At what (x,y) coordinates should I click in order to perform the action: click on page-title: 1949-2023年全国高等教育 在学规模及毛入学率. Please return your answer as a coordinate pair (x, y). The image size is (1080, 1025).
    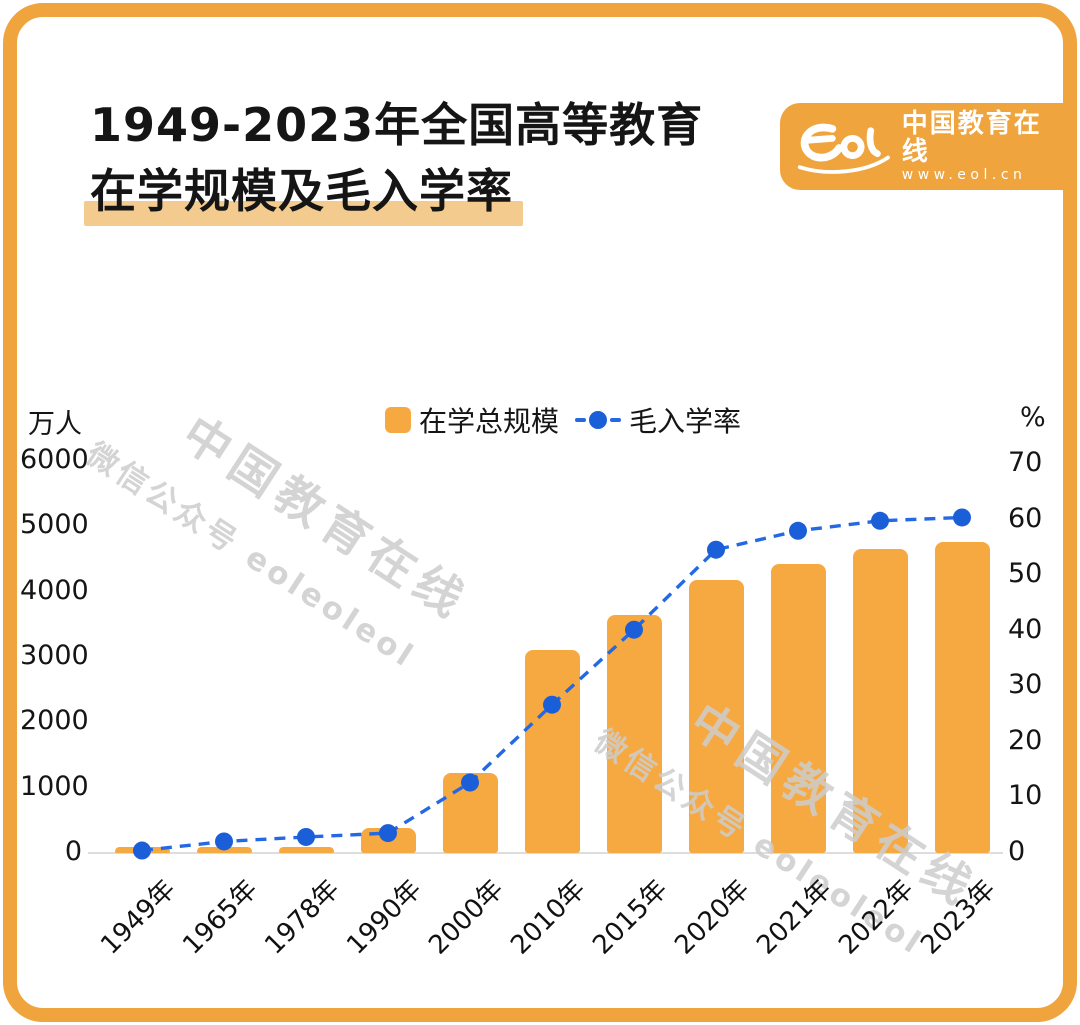
    Looking at the image, I should click on (394, 159).